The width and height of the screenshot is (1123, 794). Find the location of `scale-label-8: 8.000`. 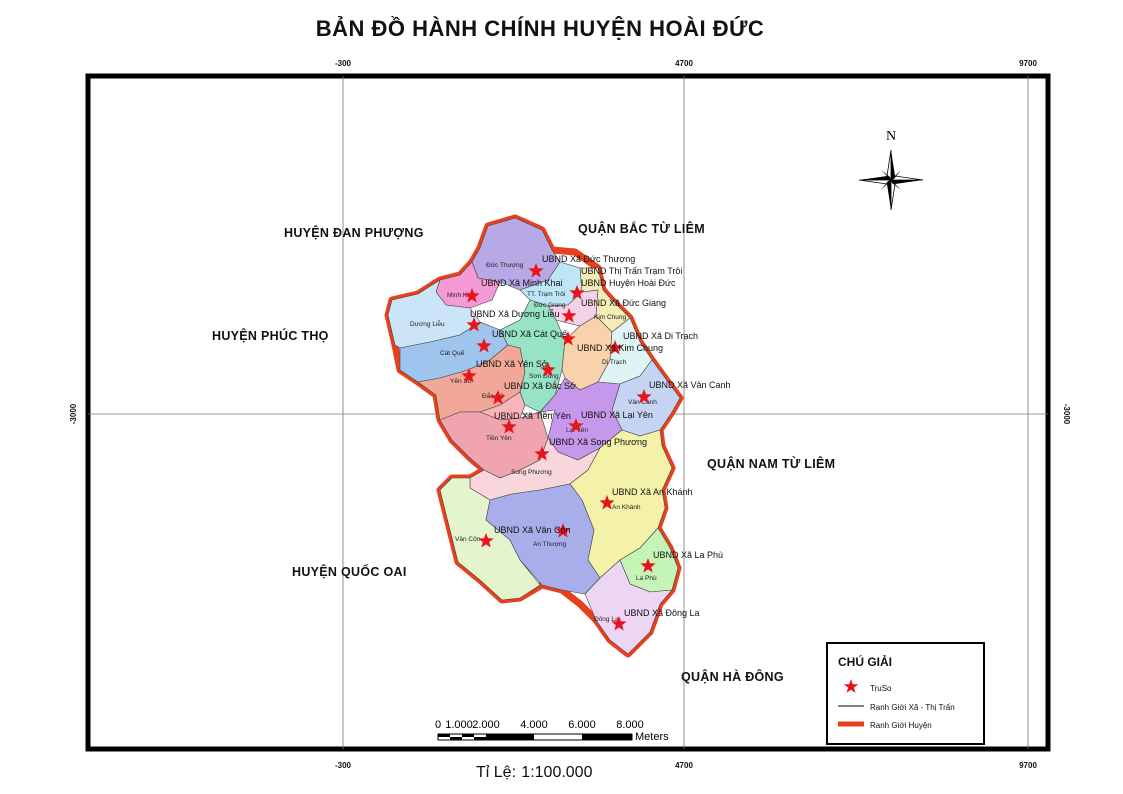

scale-label-8: 8.000 is located at coordinates (630, 725).